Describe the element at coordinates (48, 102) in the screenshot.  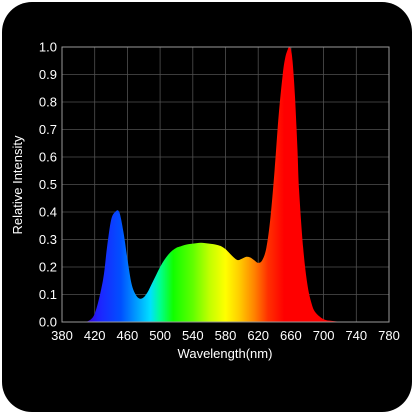
I see `y-tick-label: 0.8` at that location.